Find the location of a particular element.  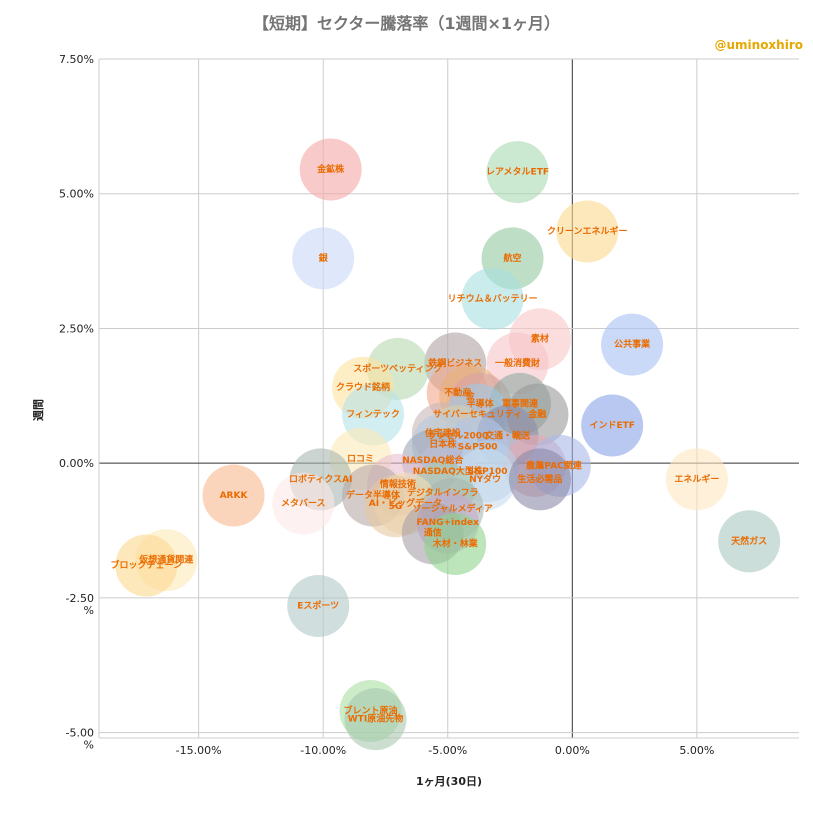

bubble-label: S&P500 is located at coordinates (478, 448).